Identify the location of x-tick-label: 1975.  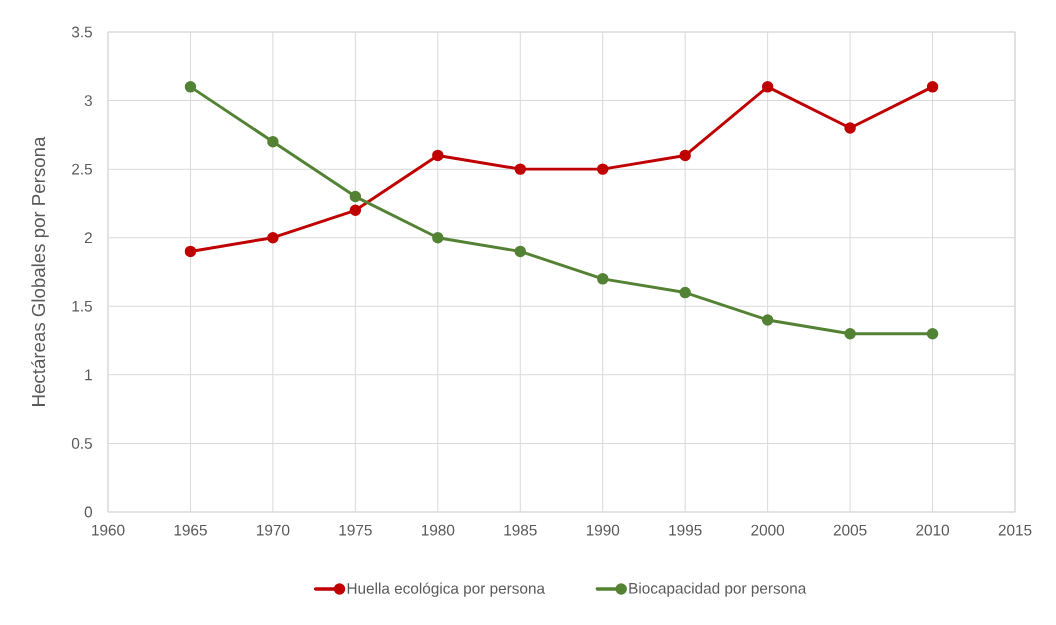
(355, 530).